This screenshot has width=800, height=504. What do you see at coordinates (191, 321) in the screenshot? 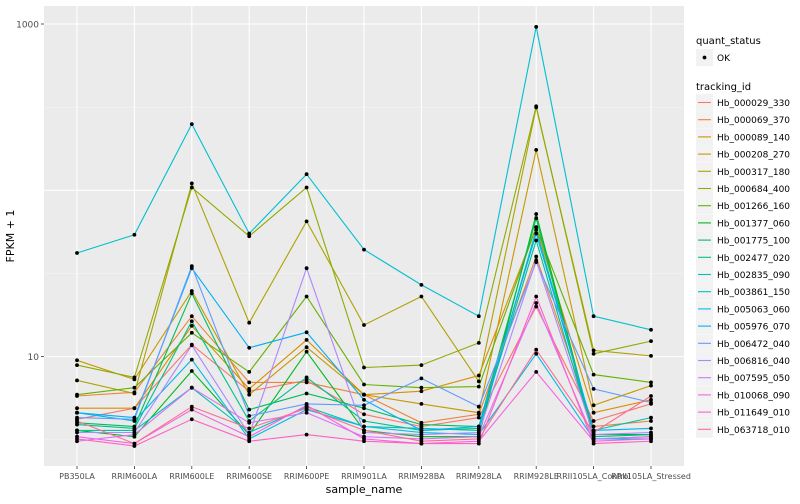
I see `data-point-Hb_002477_020-RRIM600LE` at bounding box center [191, 321].